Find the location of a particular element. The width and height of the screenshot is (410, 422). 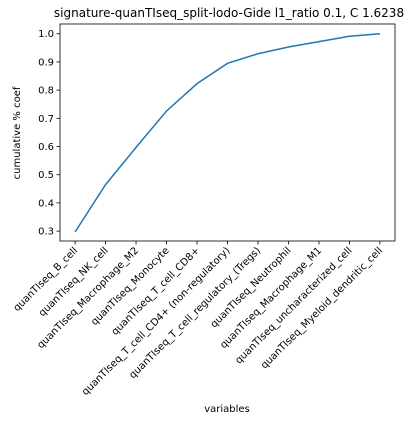

y-tick-label: 0.8 is located at coordinates (46, 91).